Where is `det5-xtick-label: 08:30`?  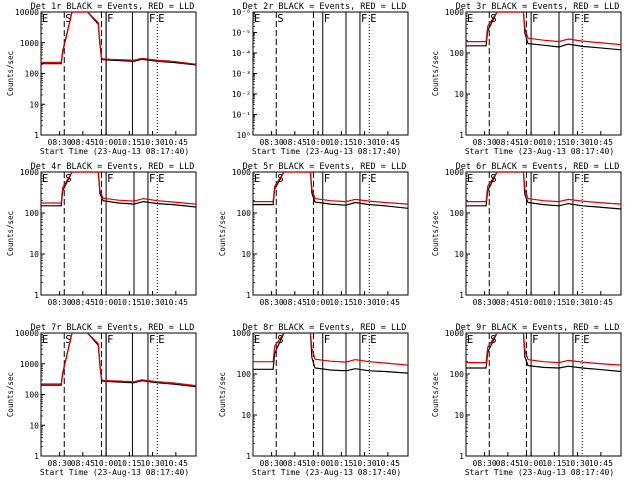 det5-xtick-label: 08:30 is located at coordinates (272, 302).